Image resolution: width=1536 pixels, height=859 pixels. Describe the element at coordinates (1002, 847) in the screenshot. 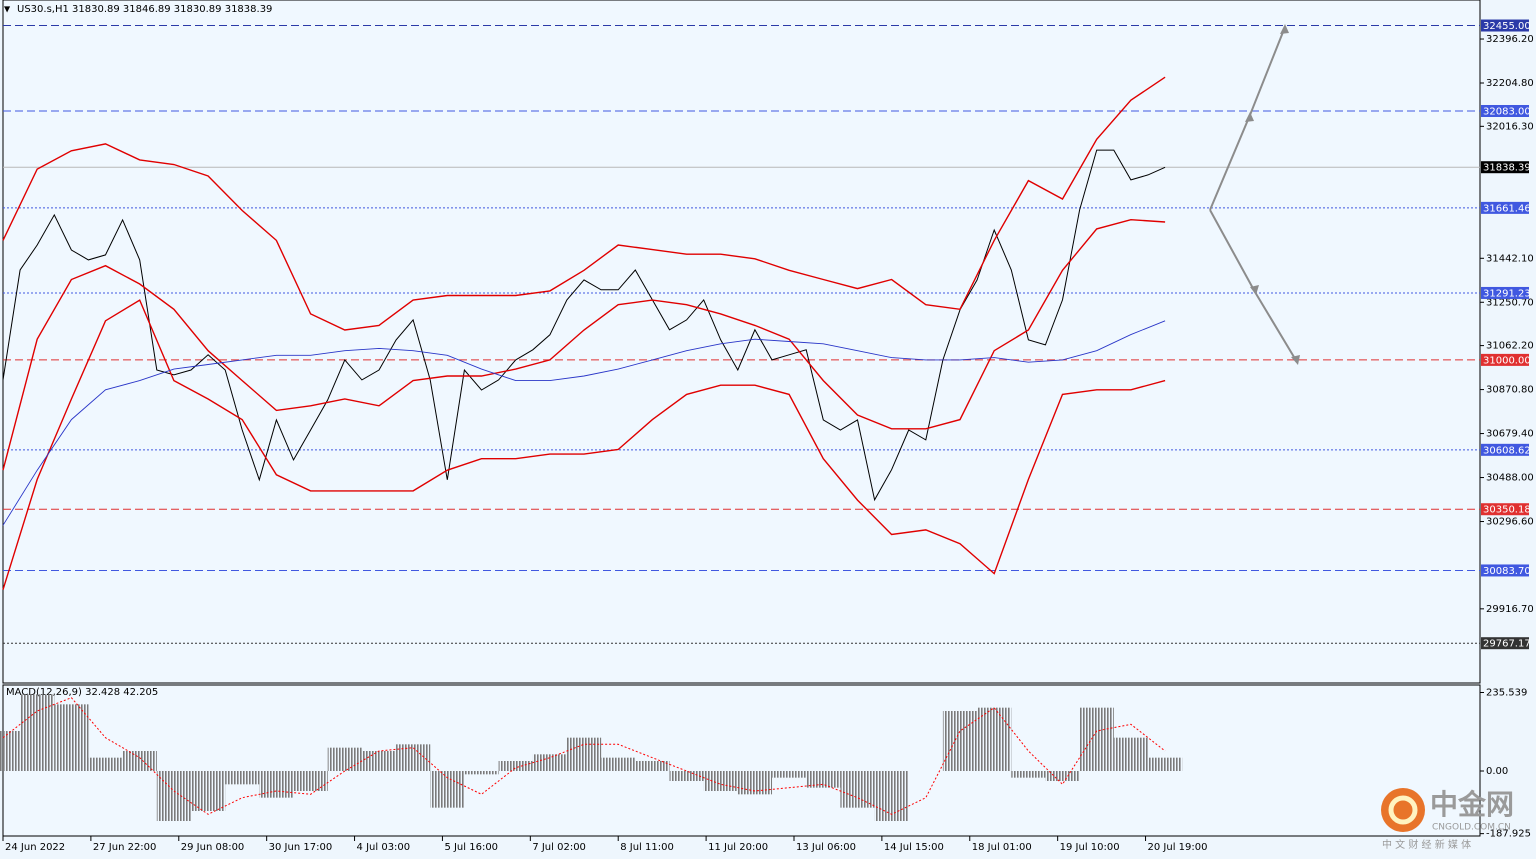

I see `x-tick-label: 18 Jul 01:00` at that location.